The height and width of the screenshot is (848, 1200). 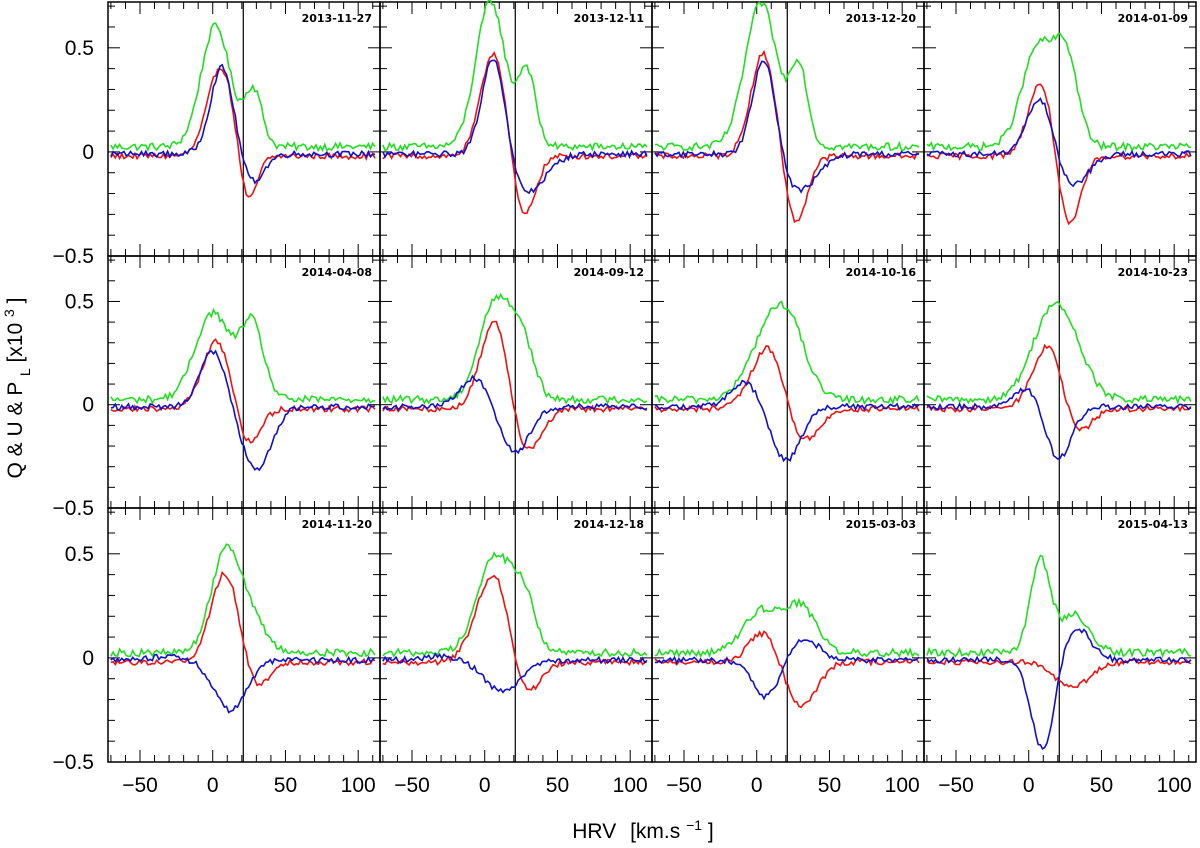 I want to click on y-axis-label-close: ], so click(x=15, y=301).